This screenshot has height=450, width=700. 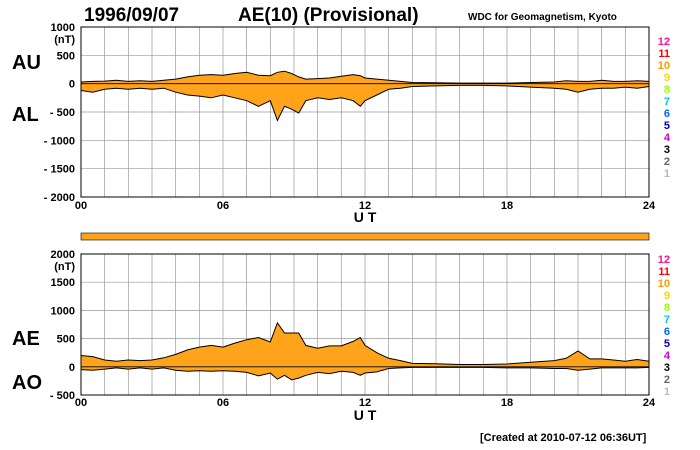 I want to click on ao-label: AO, so click(x=27, y=383).